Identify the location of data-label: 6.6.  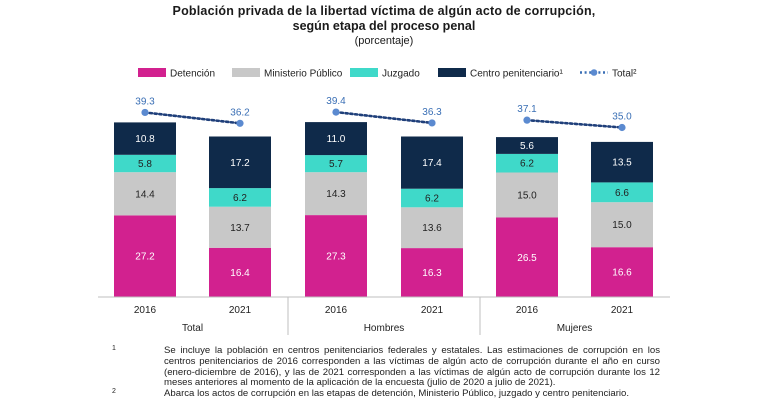
(622, 193).